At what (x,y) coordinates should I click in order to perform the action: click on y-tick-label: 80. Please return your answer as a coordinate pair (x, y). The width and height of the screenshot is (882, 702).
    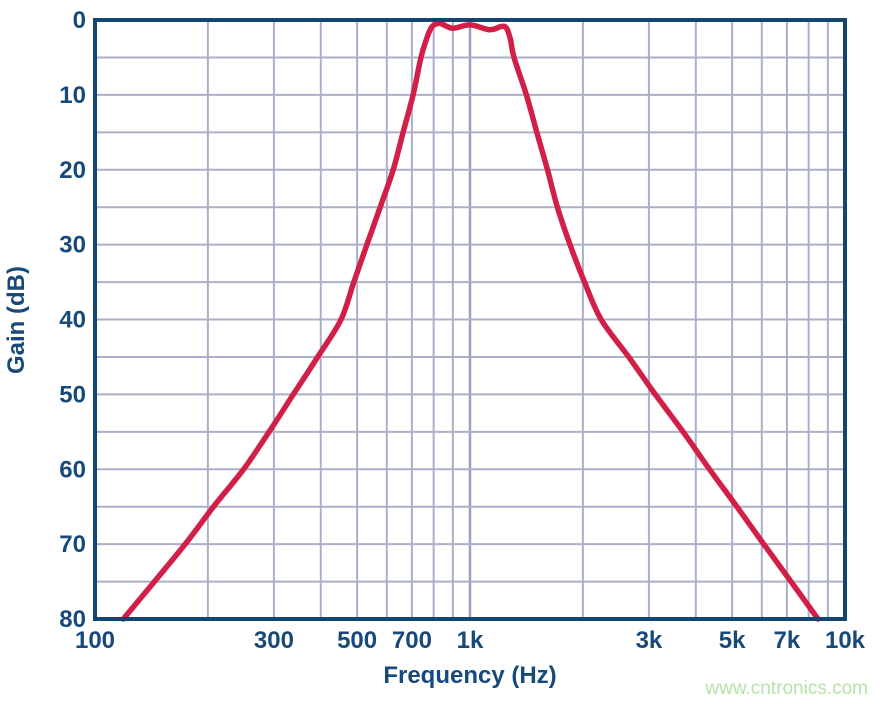
    Looking at the image, I should click on (72, 619).